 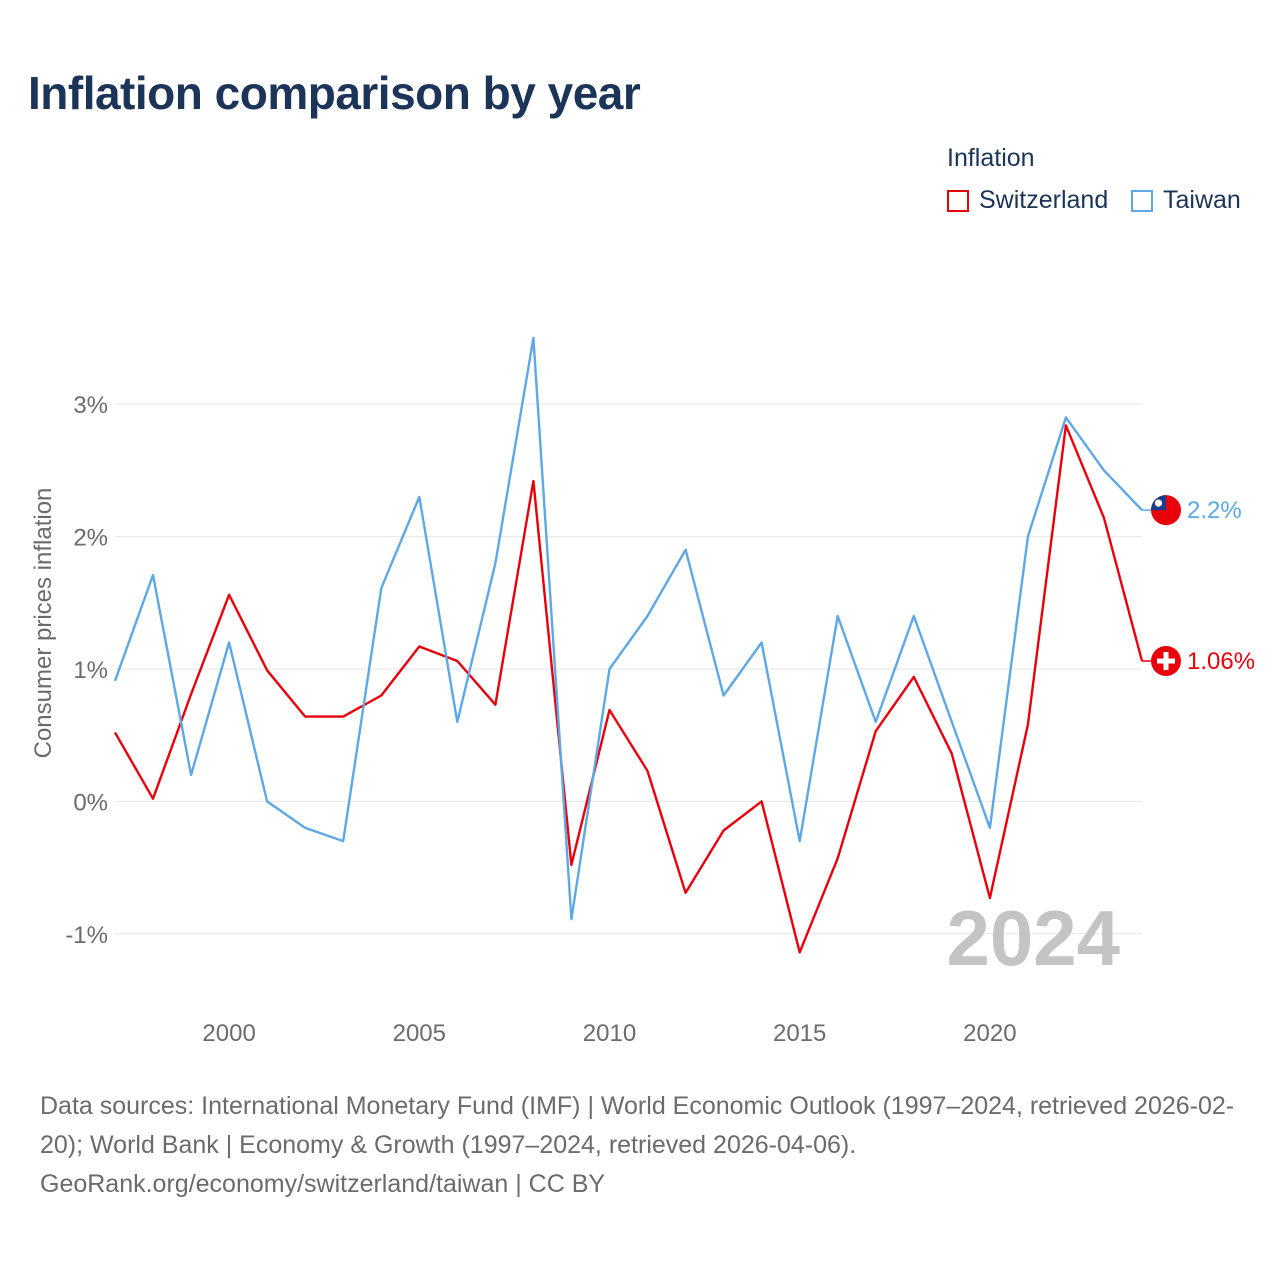 I want to click on taiwan-flag-icon, so click(x=1166, y=510).